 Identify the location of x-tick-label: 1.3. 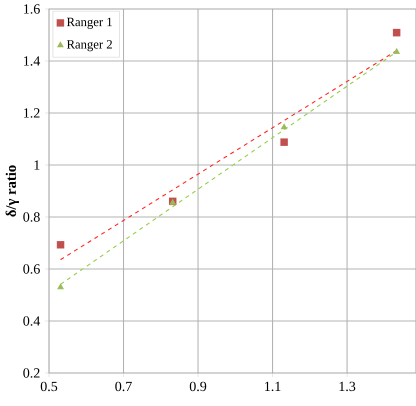
(348, 387).